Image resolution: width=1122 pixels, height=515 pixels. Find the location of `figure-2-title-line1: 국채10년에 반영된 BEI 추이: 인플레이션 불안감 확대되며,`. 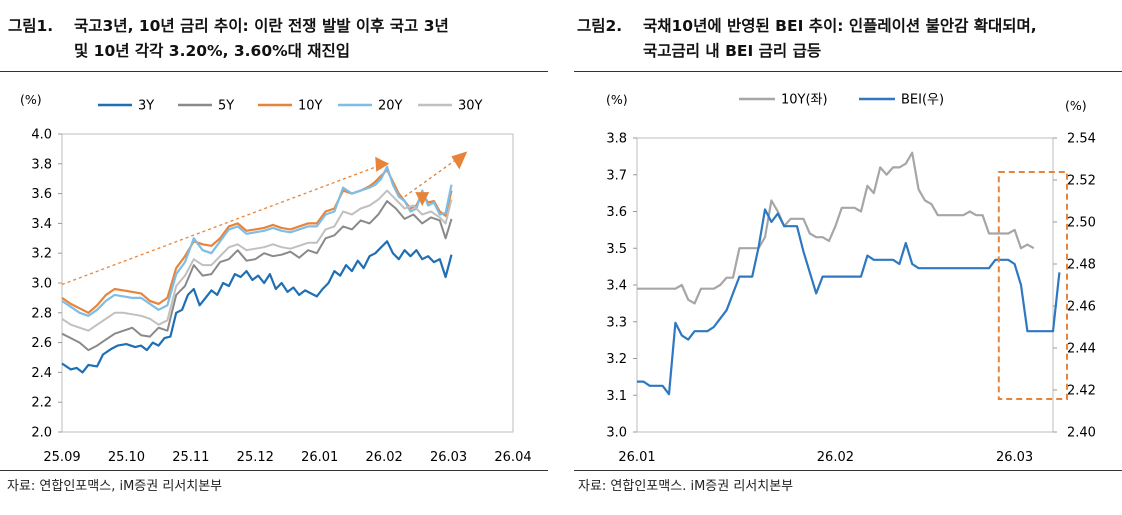

figure-2-title-line1: 국채10년에 반영된 BEI 추이: 인플레이션 불안감 확대되며, is located at coordinates (840, 26).